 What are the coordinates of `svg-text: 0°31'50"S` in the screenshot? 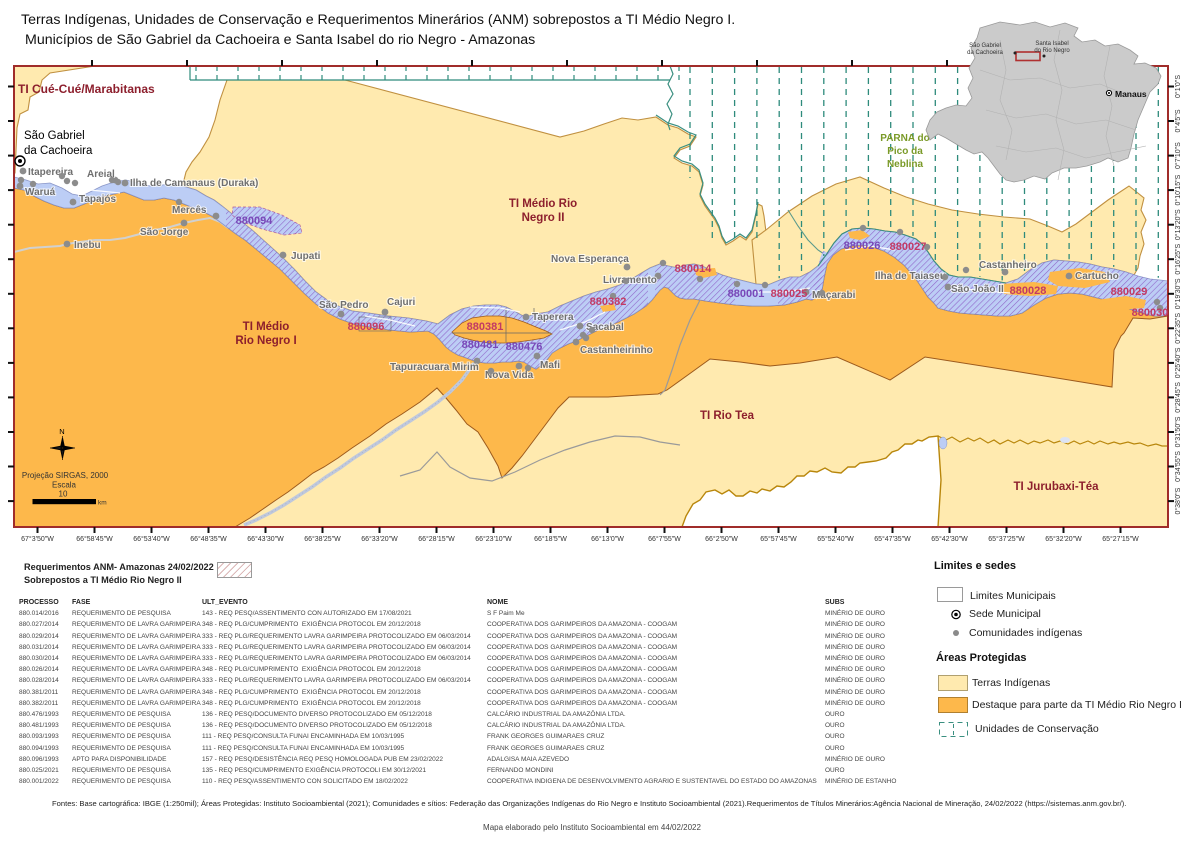 It's located at (1178, 431).